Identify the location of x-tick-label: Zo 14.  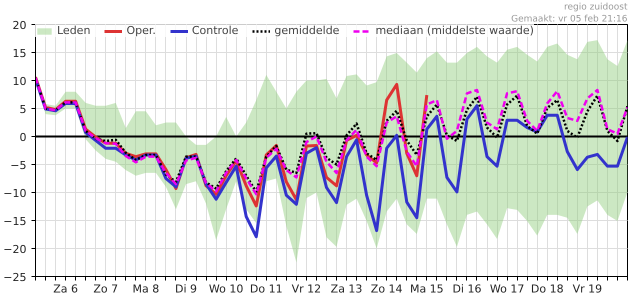
(386, 289).